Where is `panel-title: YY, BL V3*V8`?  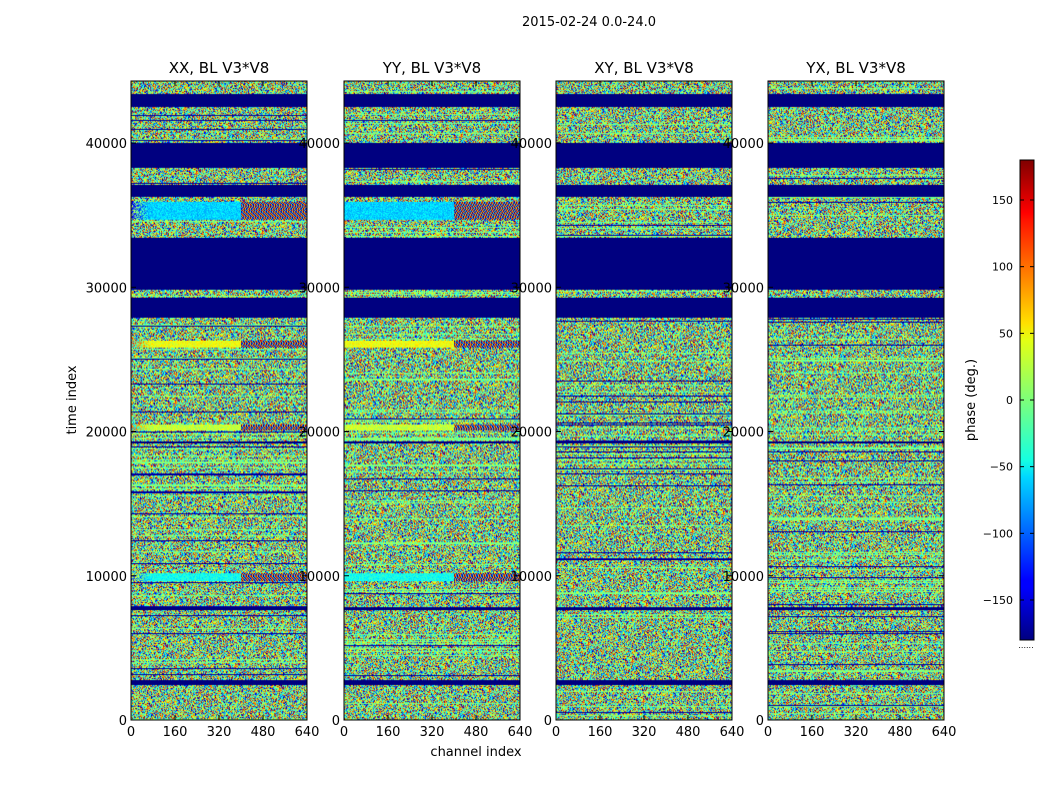 panel-title: YY, BL V3*V8 is located at coordinates (431, 68).